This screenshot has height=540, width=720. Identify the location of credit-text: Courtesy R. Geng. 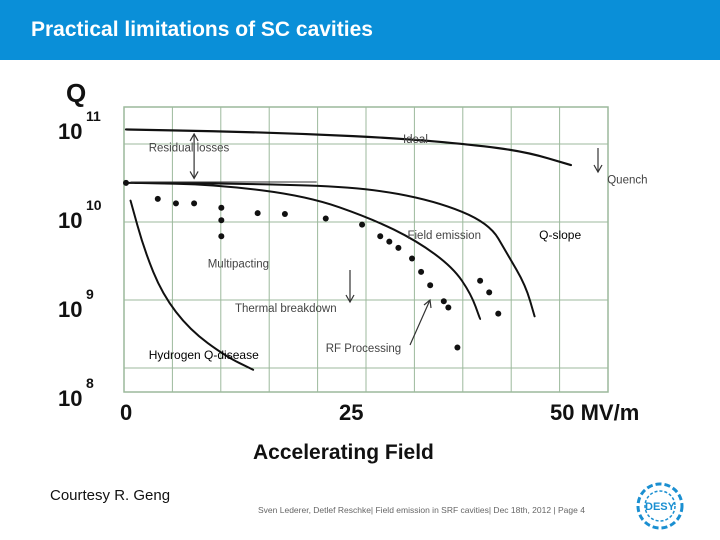
(110, 495).